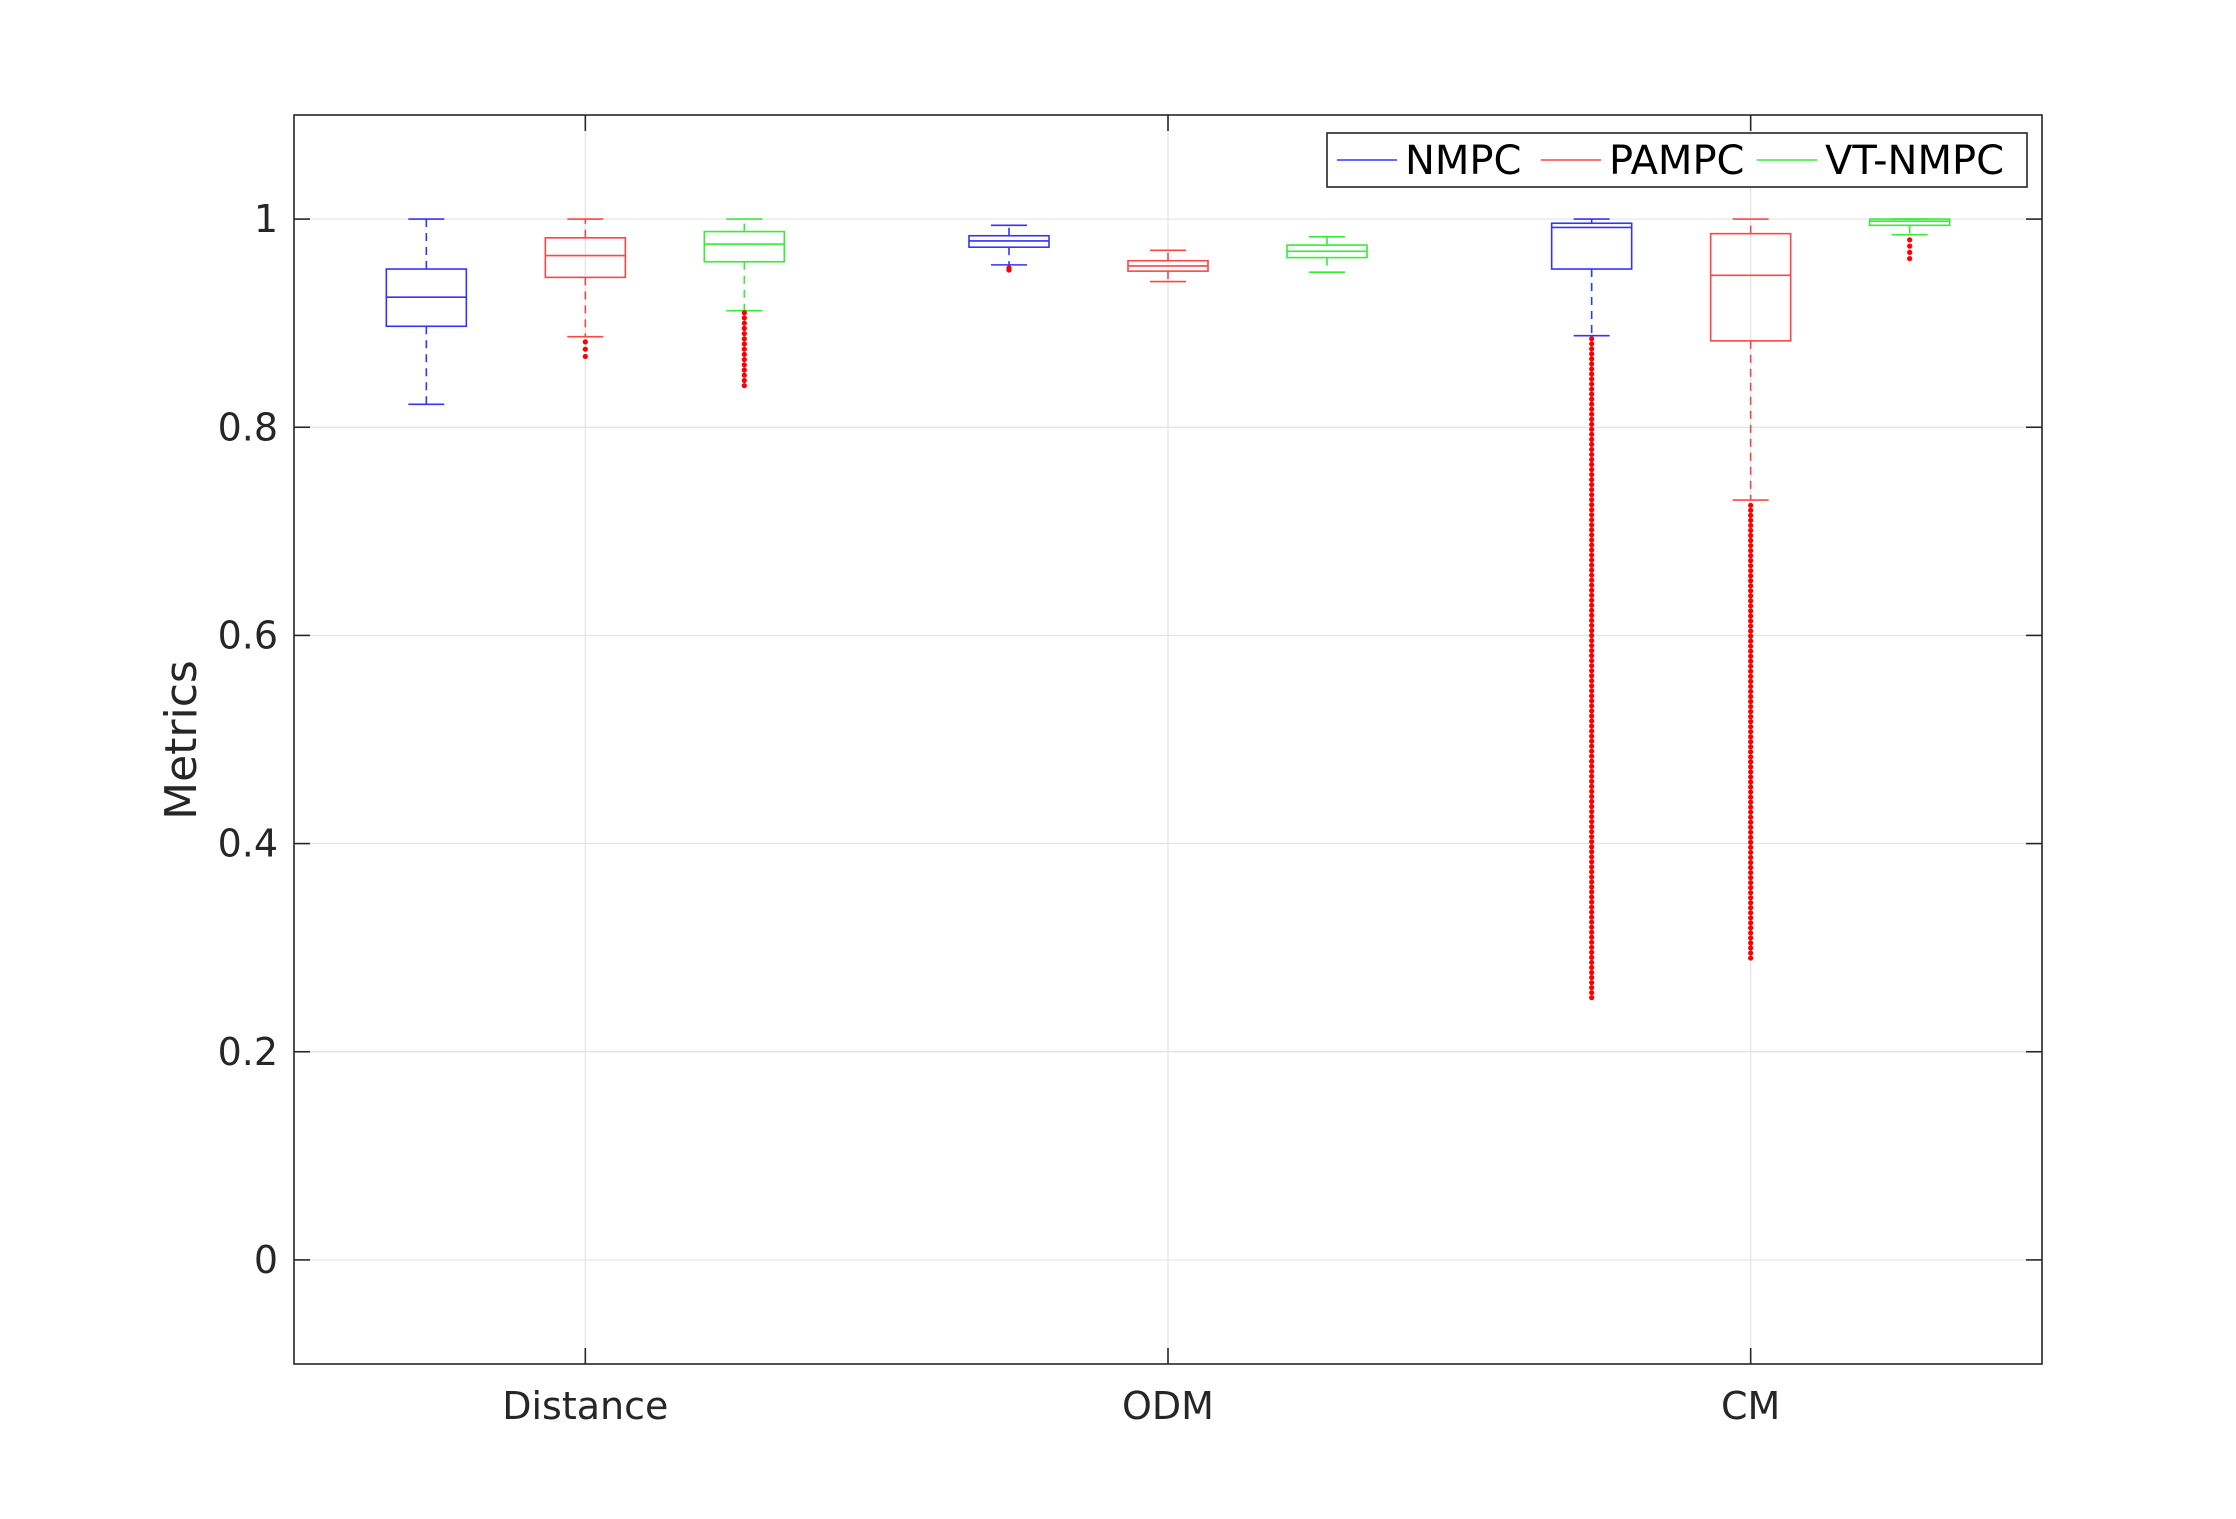 This screenshot has height=1519, width=2236. Describe the element at coordinates (248, 844) in the screenshot. I see `y-tick-label: 0.4` at that location.